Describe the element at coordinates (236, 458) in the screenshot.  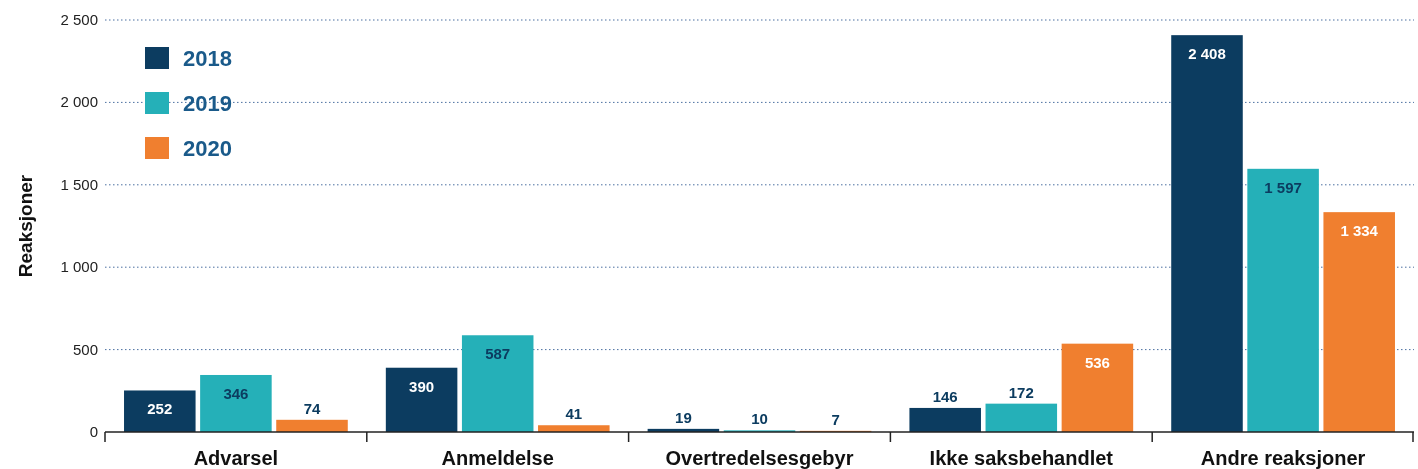
I see `x-tick-label: Advarsel` at that location.